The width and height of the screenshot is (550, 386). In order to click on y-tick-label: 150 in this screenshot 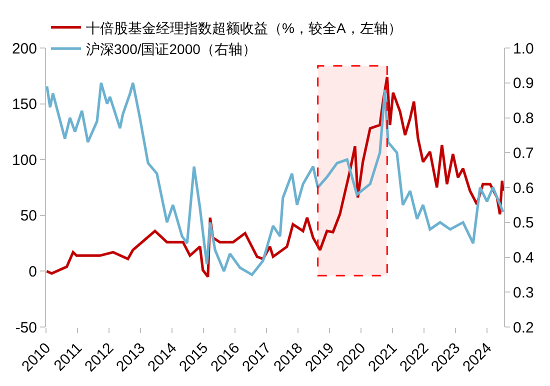, I will do `click(24, 105)`.